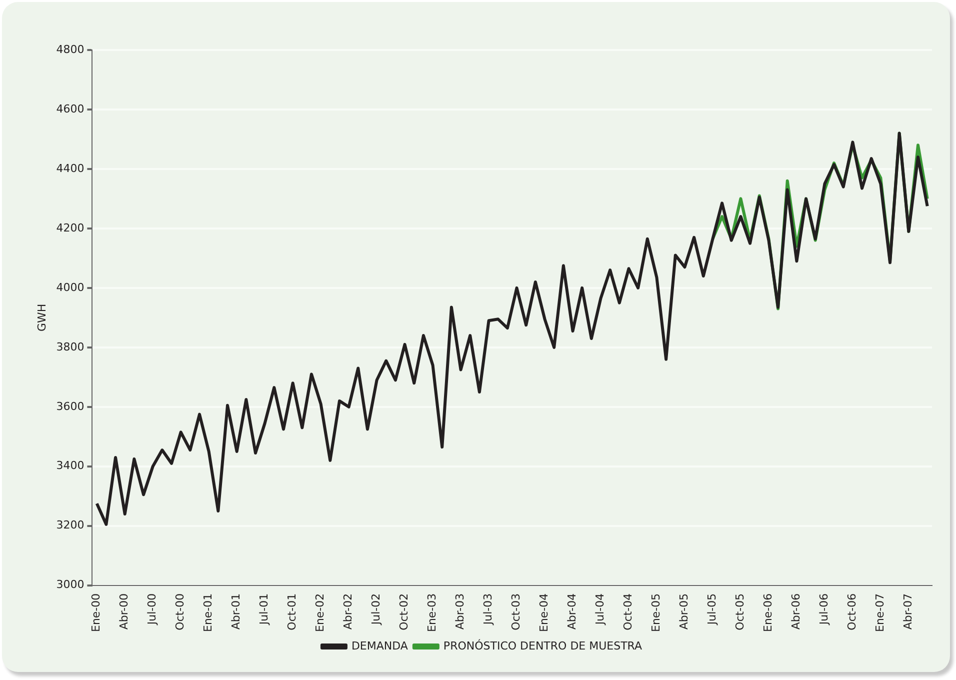 The height and width of the screenshot is (680, 956). I want to click on x-tick-label: Abr-00, so click(124, 611).